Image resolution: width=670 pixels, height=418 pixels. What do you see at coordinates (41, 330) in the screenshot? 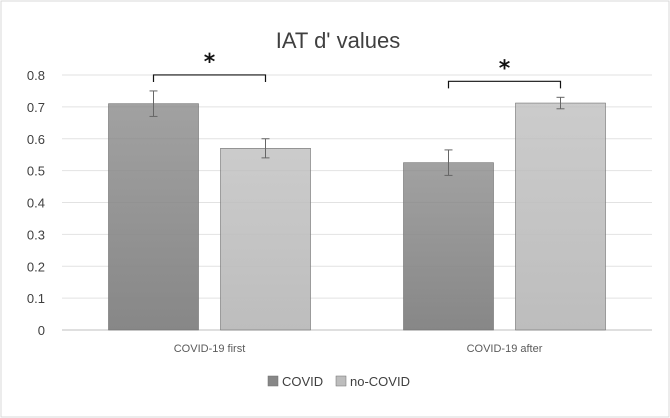
I see `y-tick-label: 0` at bounding box center [41, 330].